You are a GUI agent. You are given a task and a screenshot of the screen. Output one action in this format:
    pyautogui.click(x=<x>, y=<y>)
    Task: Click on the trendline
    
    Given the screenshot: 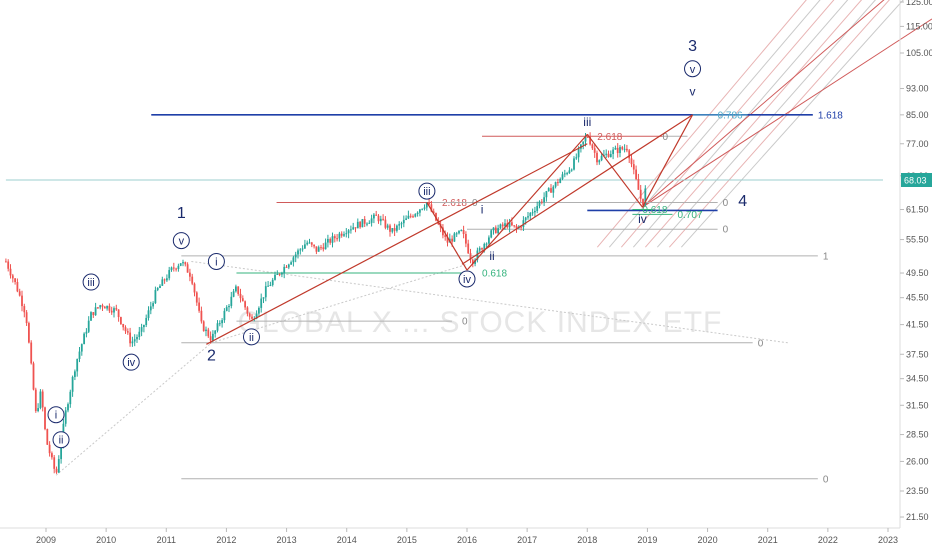 What is the action you would take?
    pyautogui.click(x=614, y=171)
    